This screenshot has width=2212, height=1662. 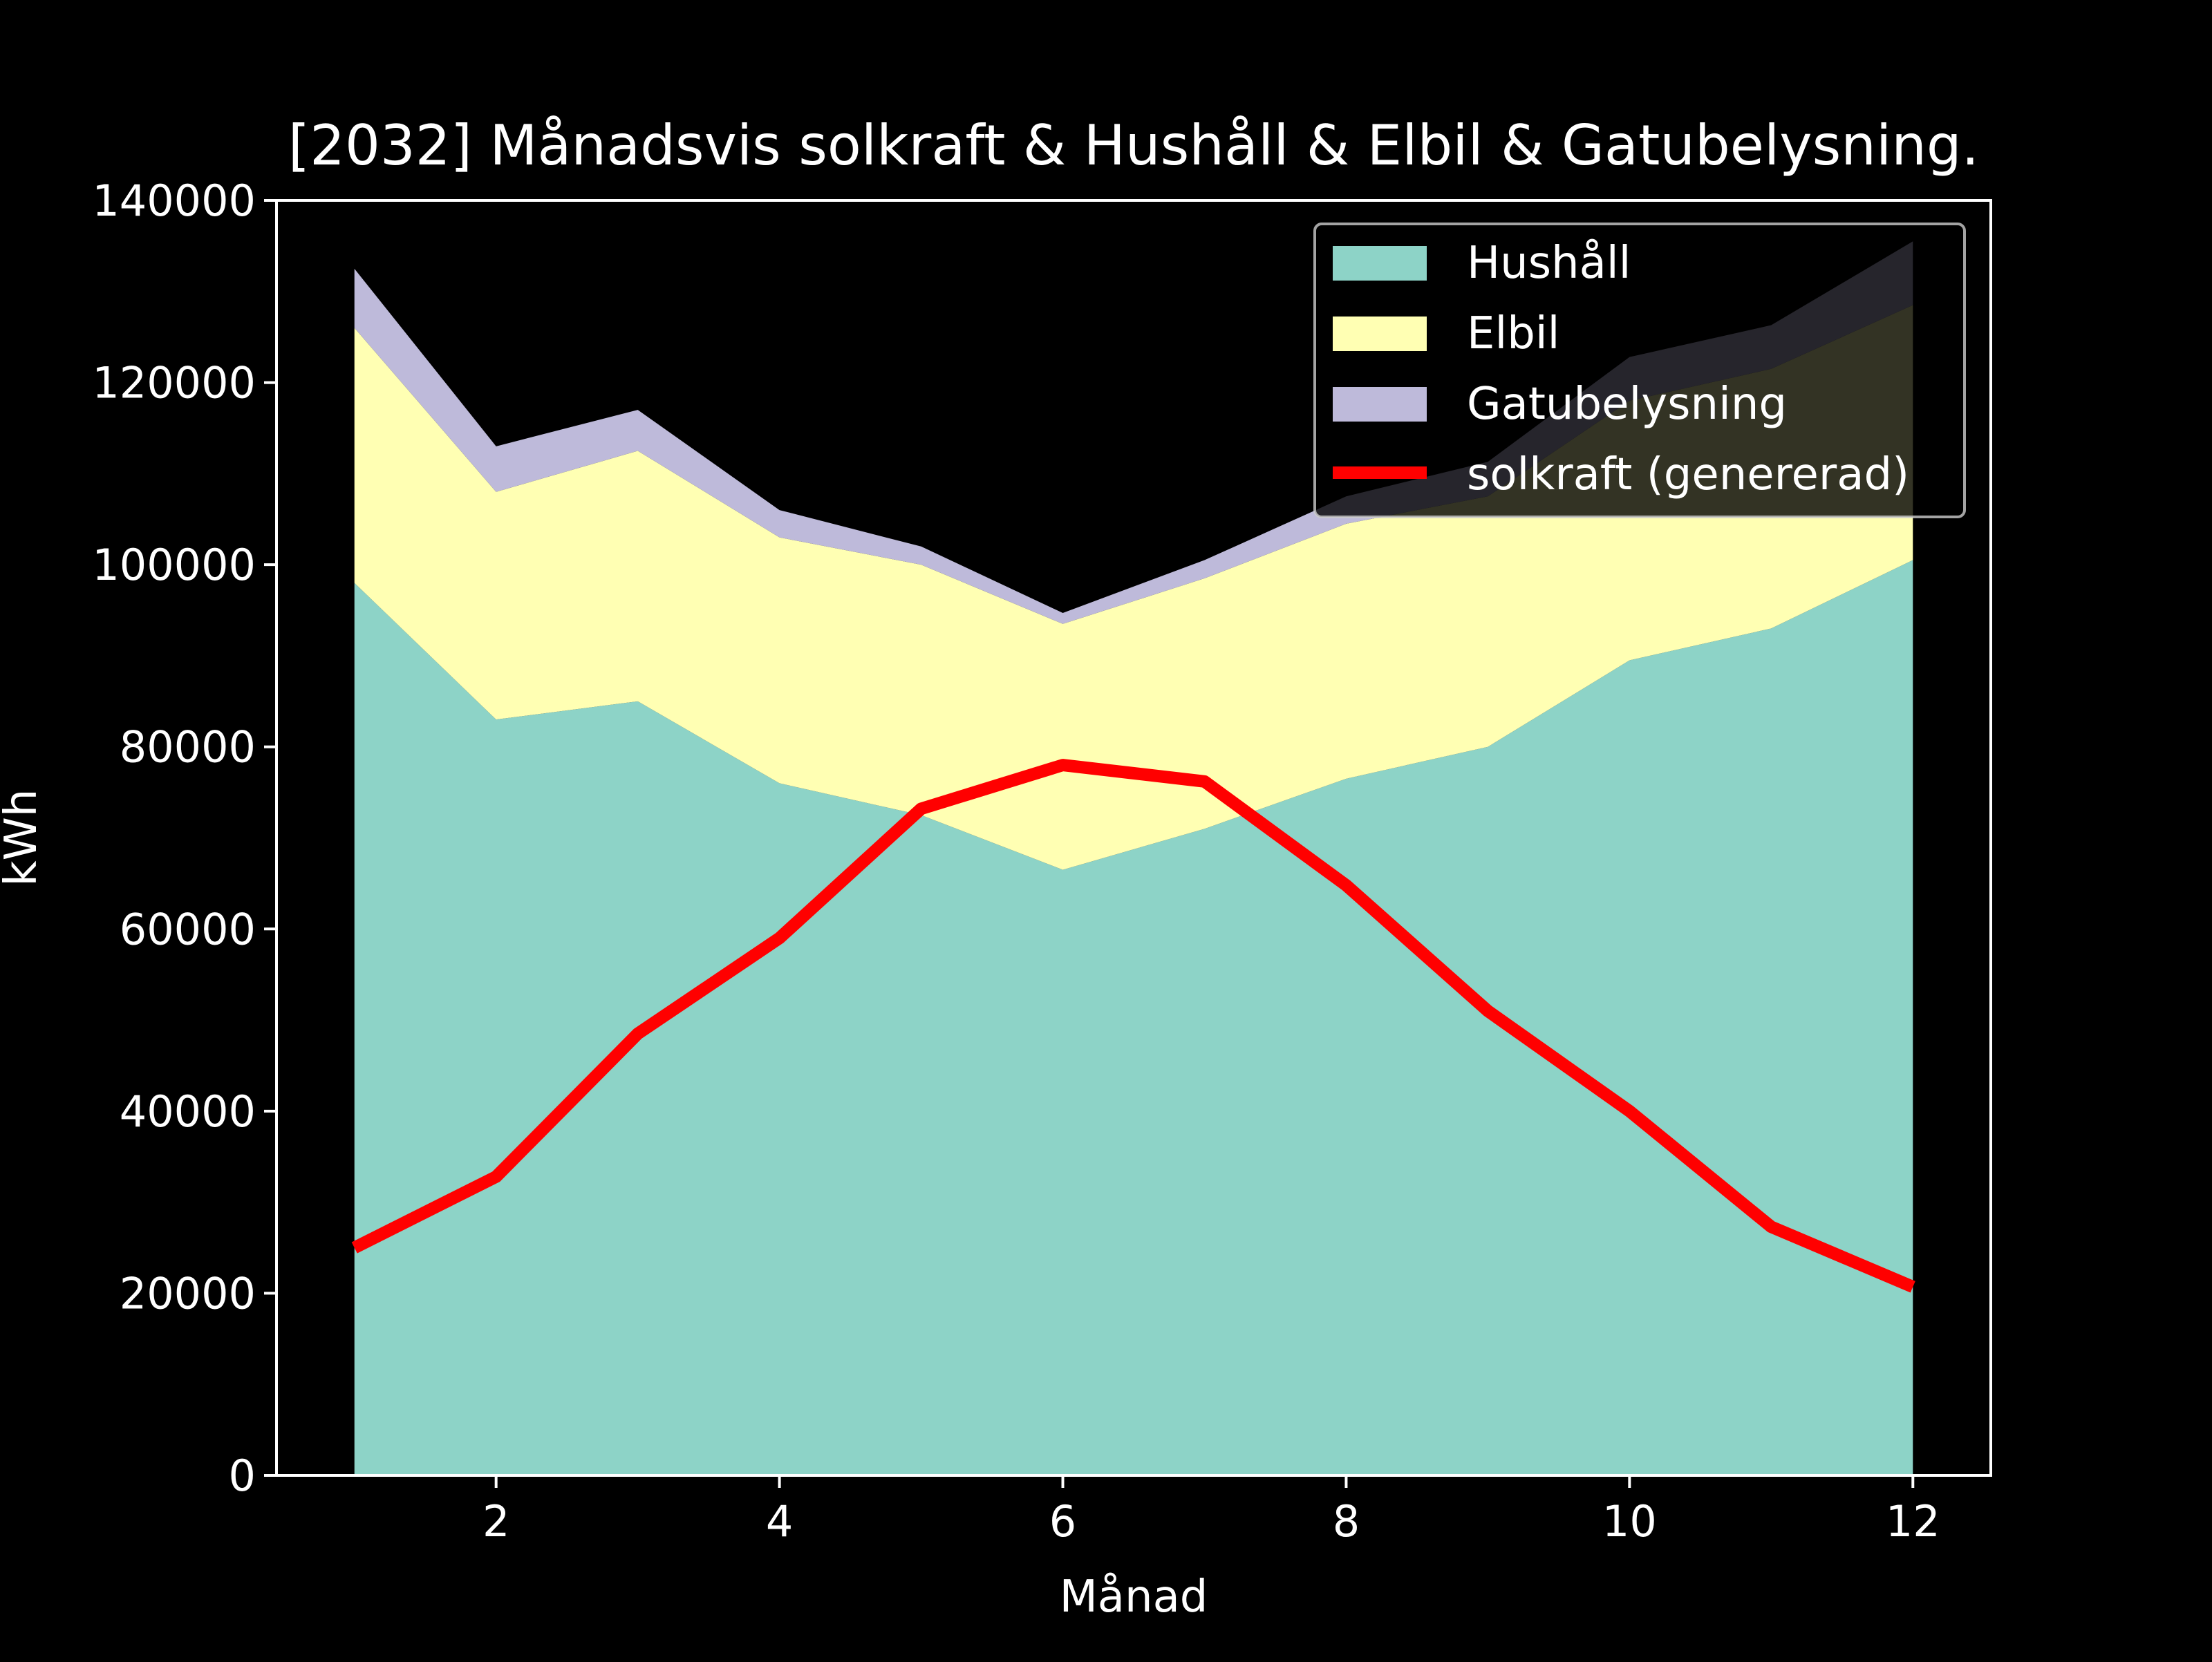 What do you see at coordinates (1380, 334) in the screenshot?
I see `legend-swatch-elbil` at bounding box center [1380, 334].